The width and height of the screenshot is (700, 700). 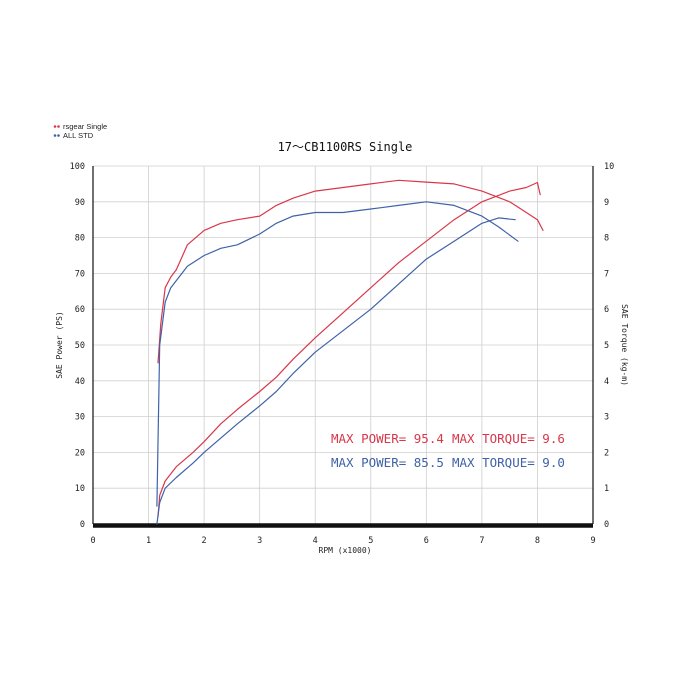 What do you see at coordinates (537, 541) in the screenshot?
I see `x-tick-label: 8` at bounding box center [537, 541].